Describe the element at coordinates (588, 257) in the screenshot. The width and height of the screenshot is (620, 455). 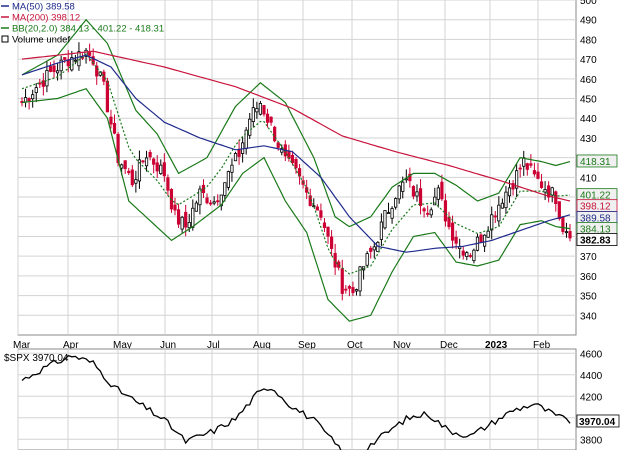
I see `y-tick-label: 370` at that location.